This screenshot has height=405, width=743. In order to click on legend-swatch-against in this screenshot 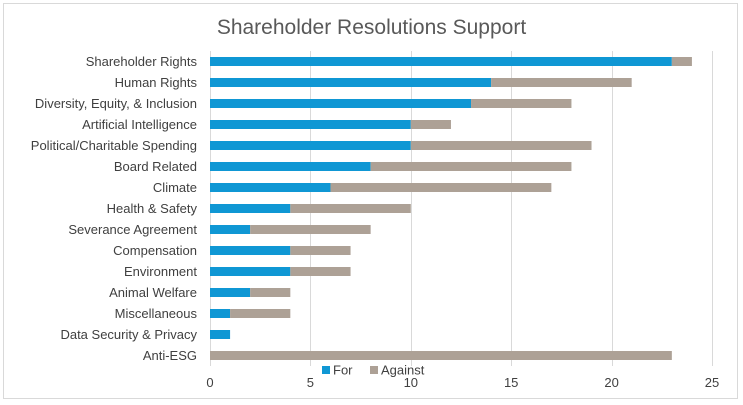, I will do `click(374, 370)`.